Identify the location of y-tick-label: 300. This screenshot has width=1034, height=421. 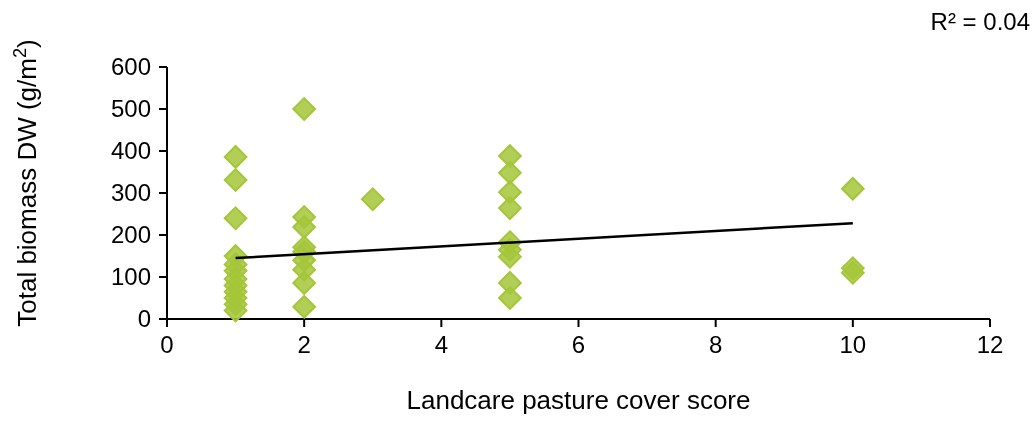
(130, 193).